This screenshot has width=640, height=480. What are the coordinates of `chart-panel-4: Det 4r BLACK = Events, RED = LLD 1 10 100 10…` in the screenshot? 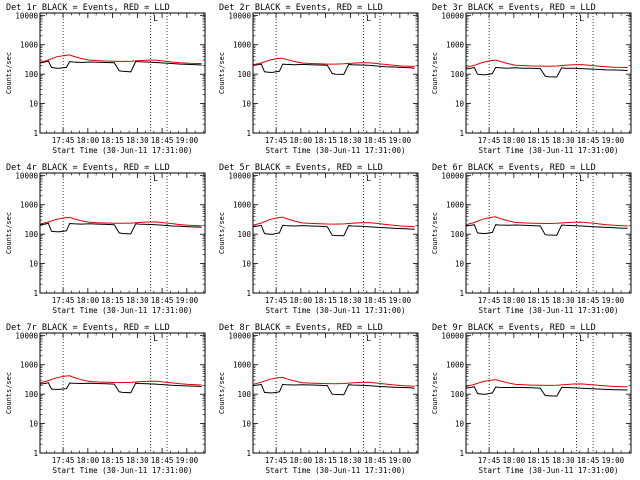 It's located at (106, 240).